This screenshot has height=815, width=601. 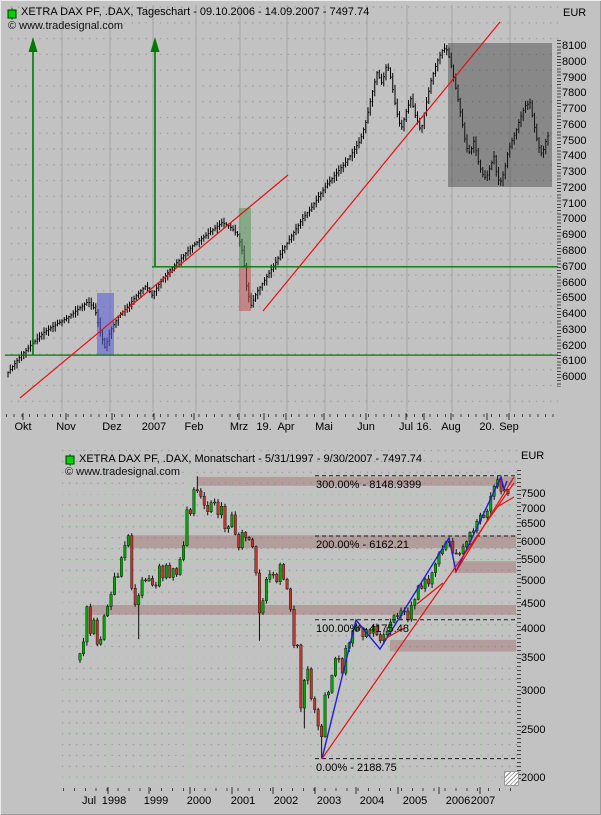 I want to click on bottom-x-axis-label: 1999, so click(x=156, y=801).